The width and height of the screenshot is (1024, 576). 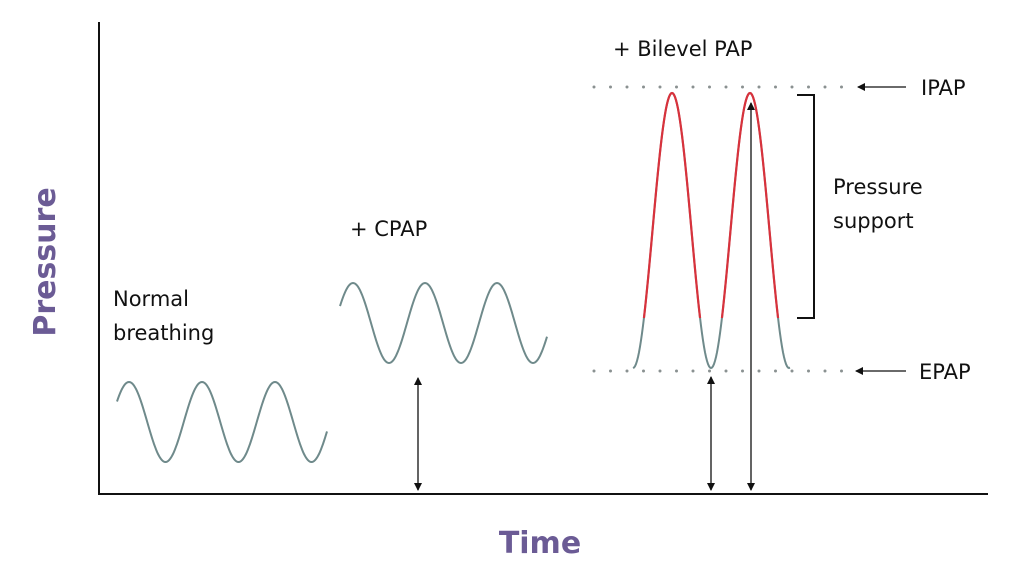 I want to click on epap-label: EPAP, so click(x=945, y=372).